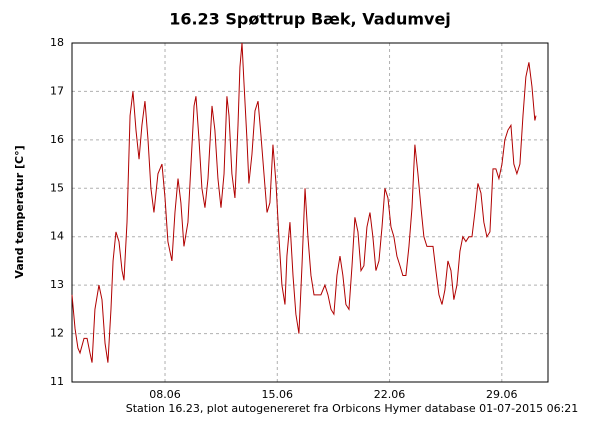 This screenshot has height=425, width=600. I want to click on y-tick-label: 16, so click(57, 139).